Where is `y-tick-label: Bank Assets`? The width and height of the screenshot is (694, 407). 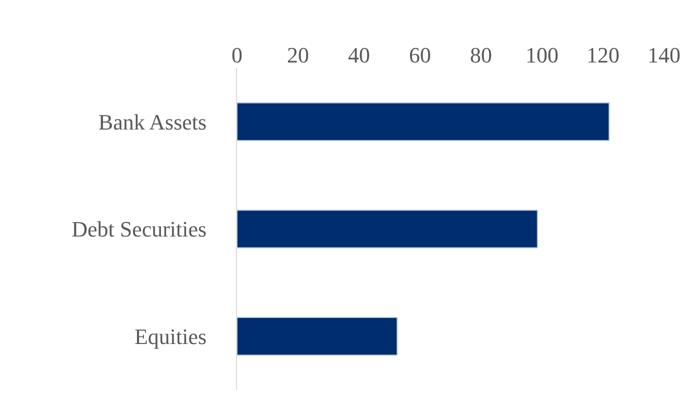 y-tick-label: Bank Assets is located at coordinates (152, 121).